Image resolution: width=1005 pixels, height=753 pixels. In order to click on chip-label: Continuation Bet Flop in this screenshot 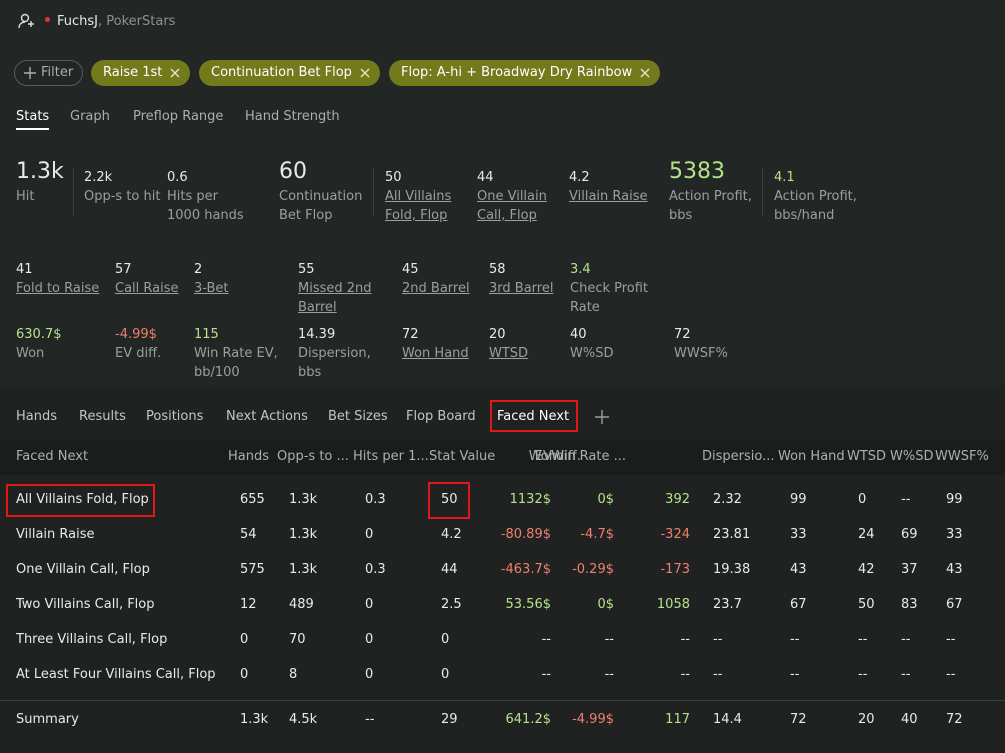, I will do `click(281, 72)`.